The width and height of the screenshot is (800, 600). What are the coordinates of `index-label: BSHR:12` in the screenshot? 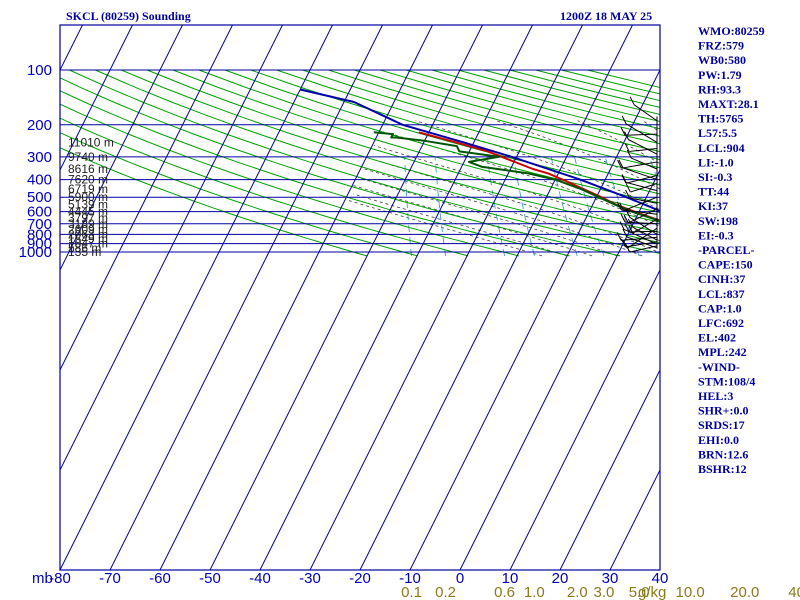 It's located at (722, 469).